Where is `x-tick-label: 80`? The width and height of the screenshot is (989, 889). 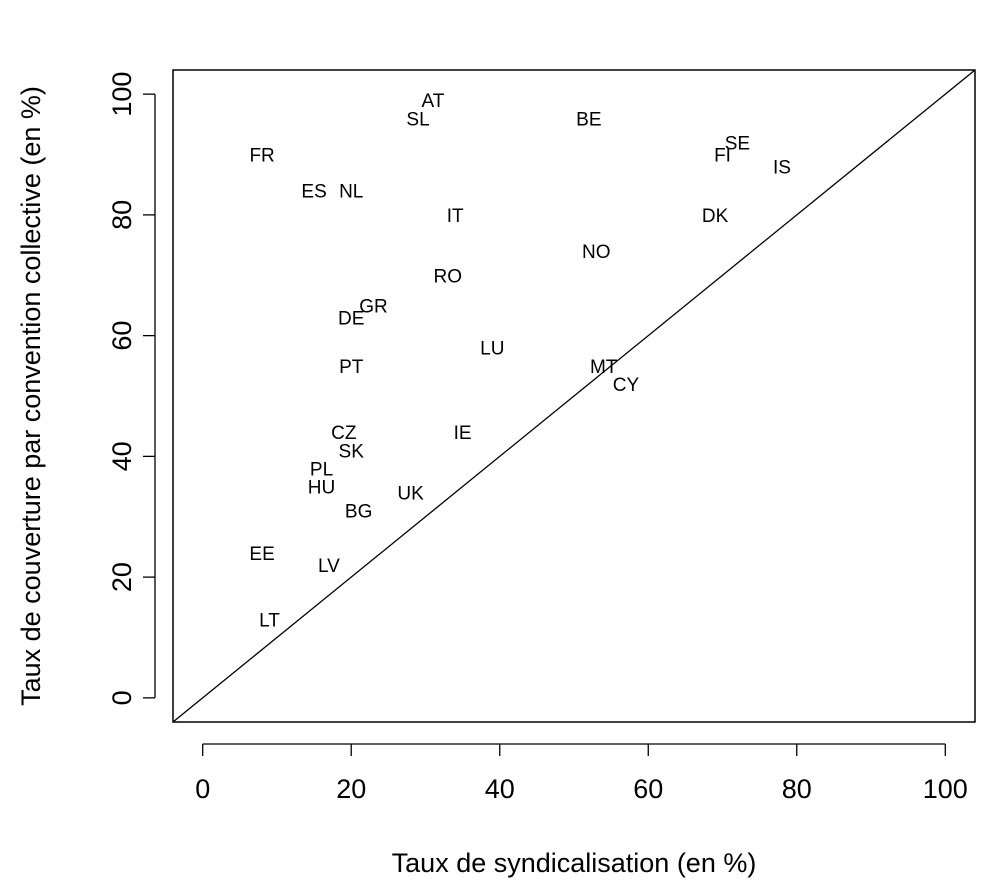
x-tick-label: 80 is located at coordinates (797, 789).